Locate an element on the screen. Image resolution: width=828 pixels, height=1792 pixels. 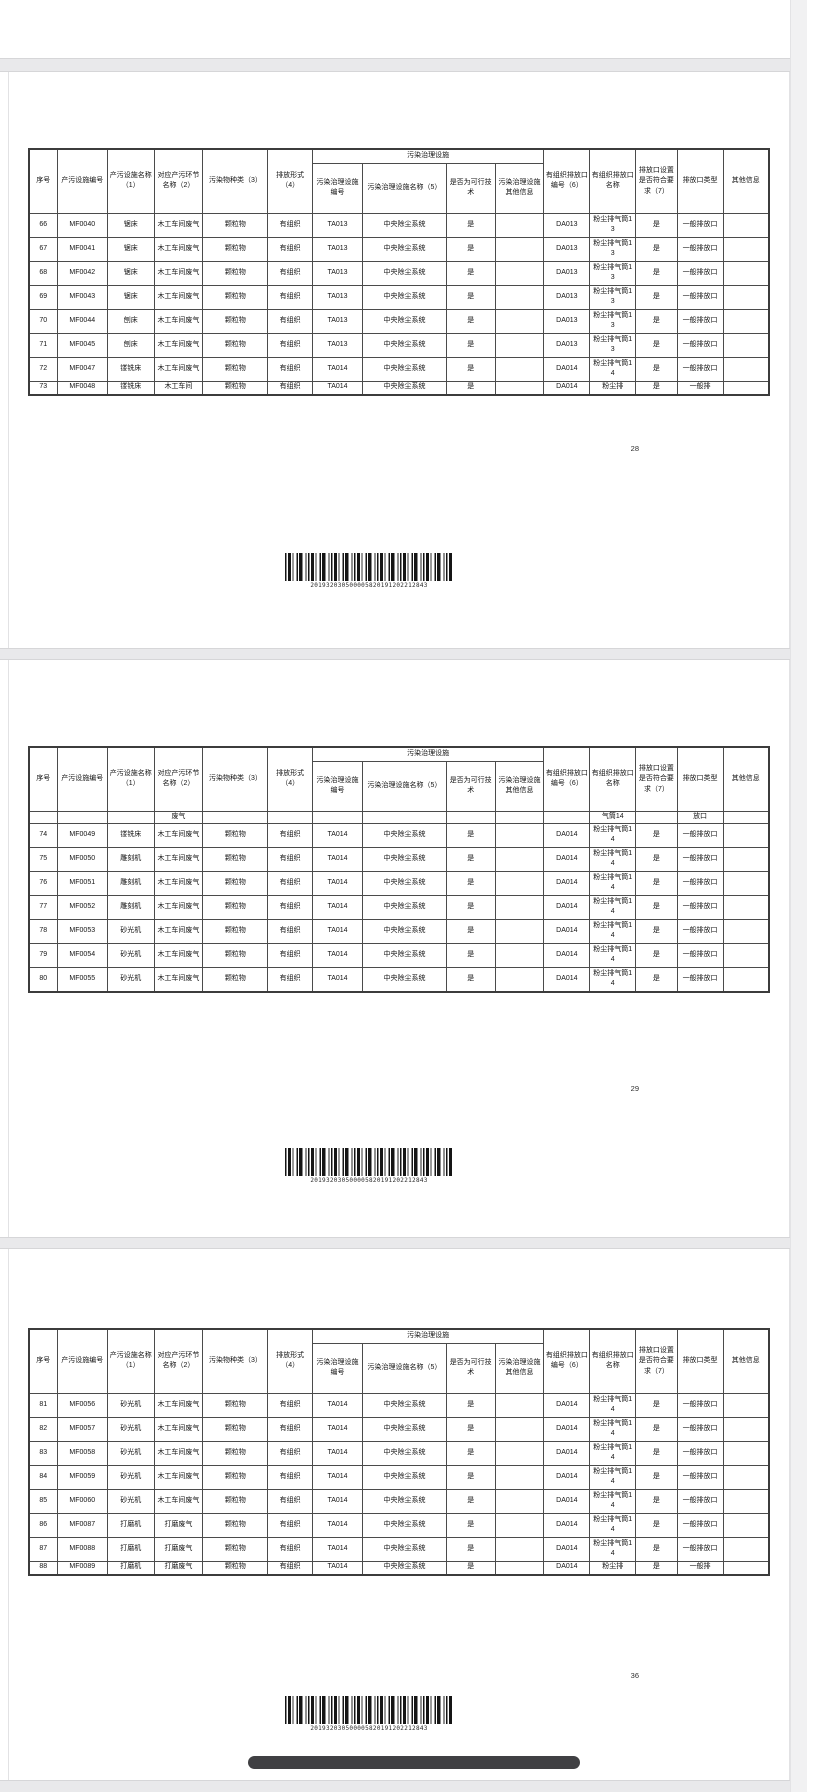
table-cell: MF0044 is located at coordinates (82, 321).